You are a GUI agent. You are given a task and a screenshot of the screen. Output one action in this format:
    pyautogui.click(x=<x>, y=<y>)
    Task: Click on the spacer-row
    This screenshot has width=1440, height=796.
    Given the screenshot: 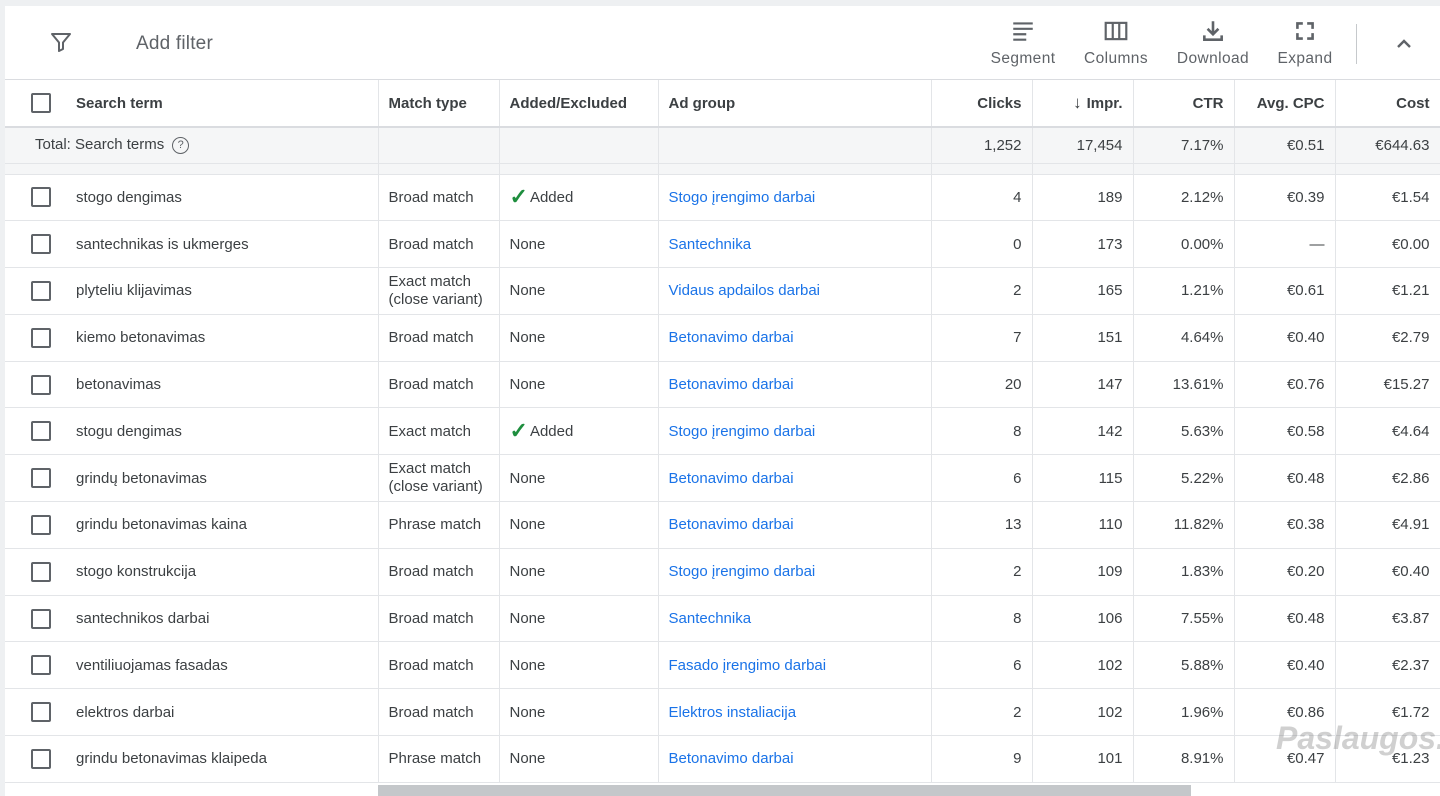 What is the action you would take?
    pyautogui.click(x=722, y=169)
    